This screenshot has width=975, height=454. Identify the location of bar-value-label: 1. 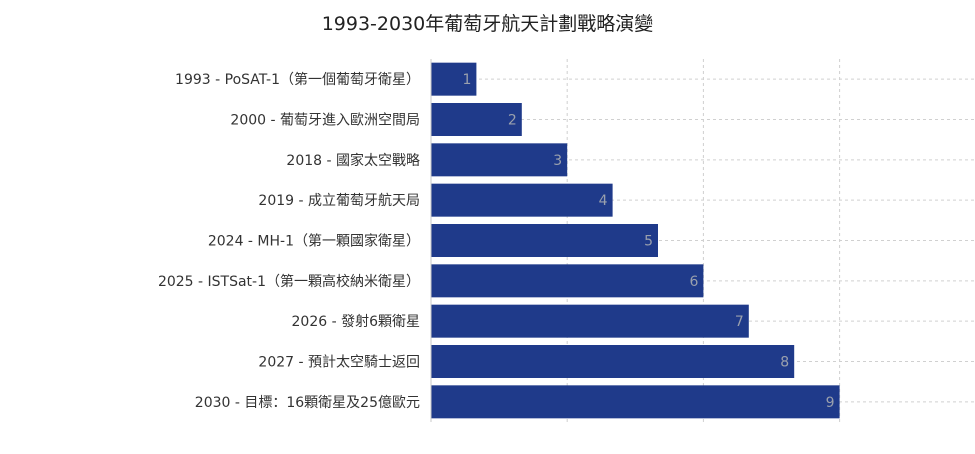
(466, 80).